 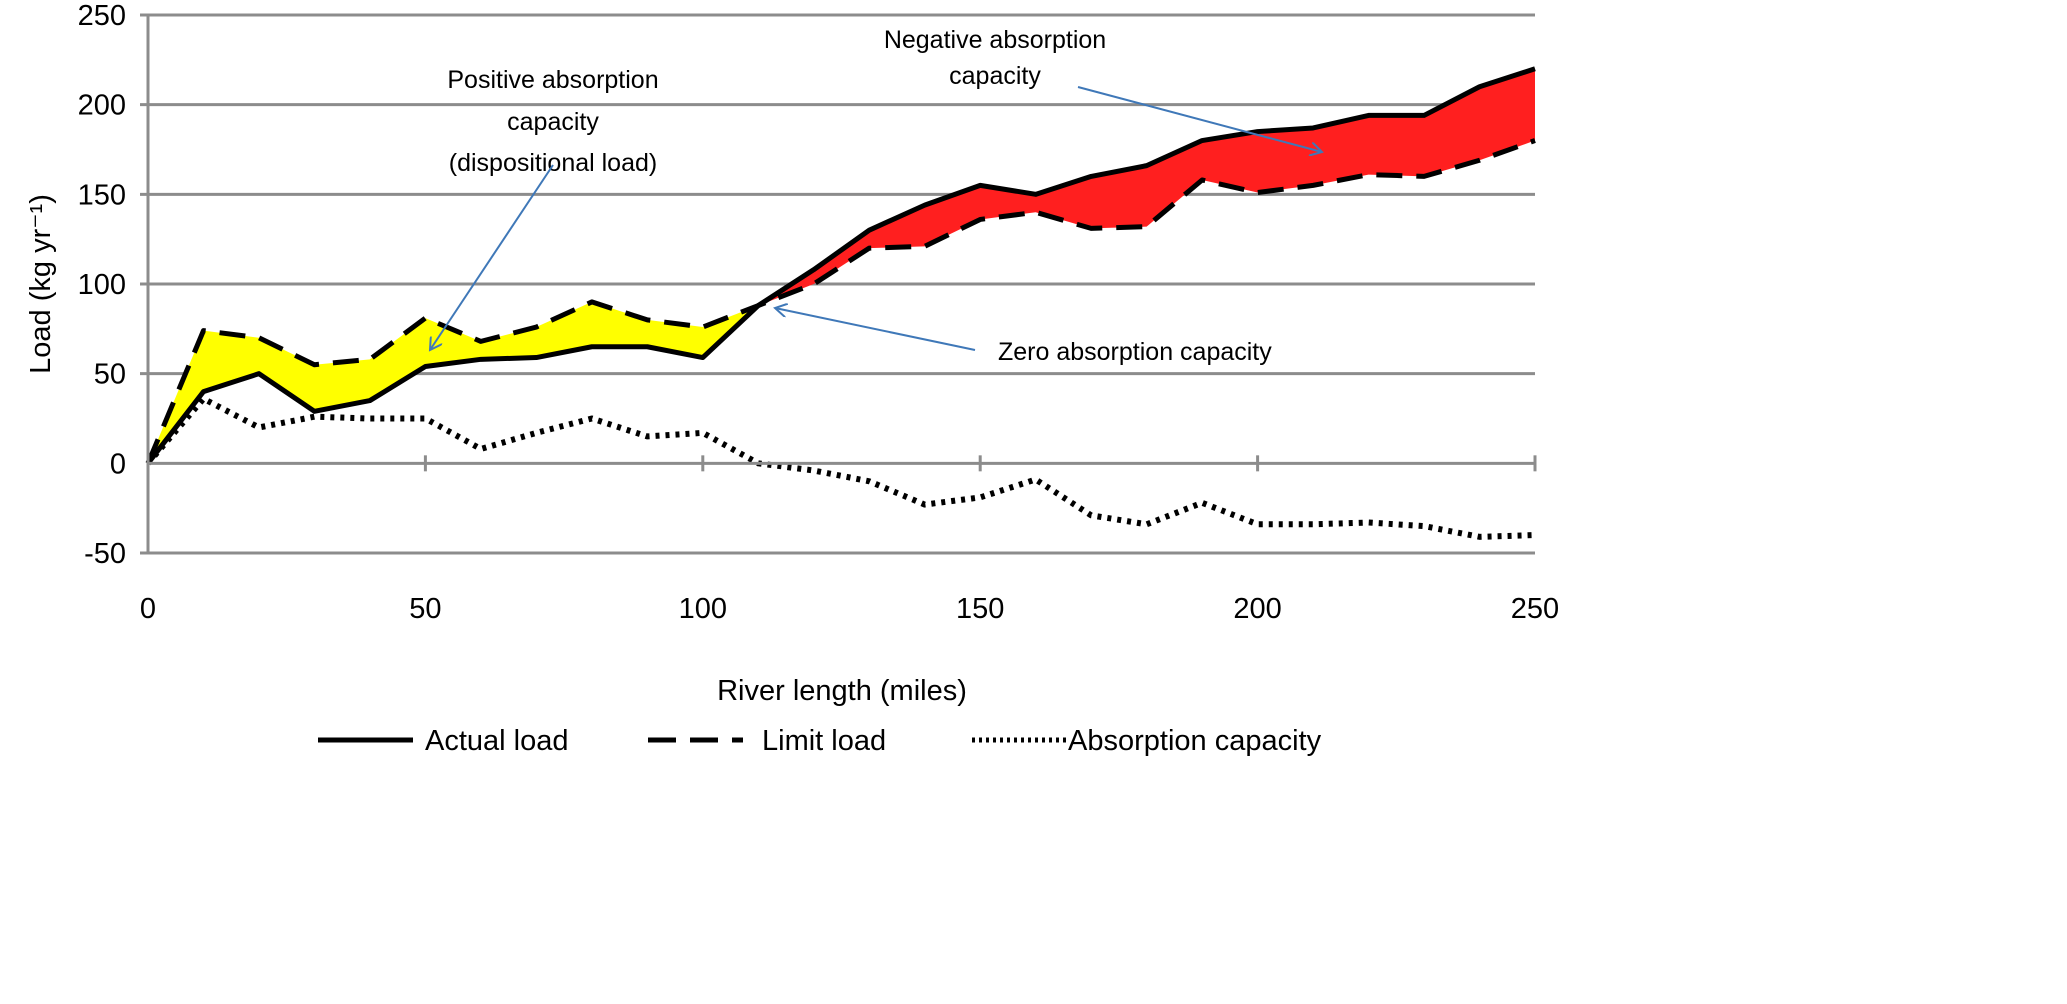 I want to click on annotation-text: (dispositional load), so click(x=553, y=163).